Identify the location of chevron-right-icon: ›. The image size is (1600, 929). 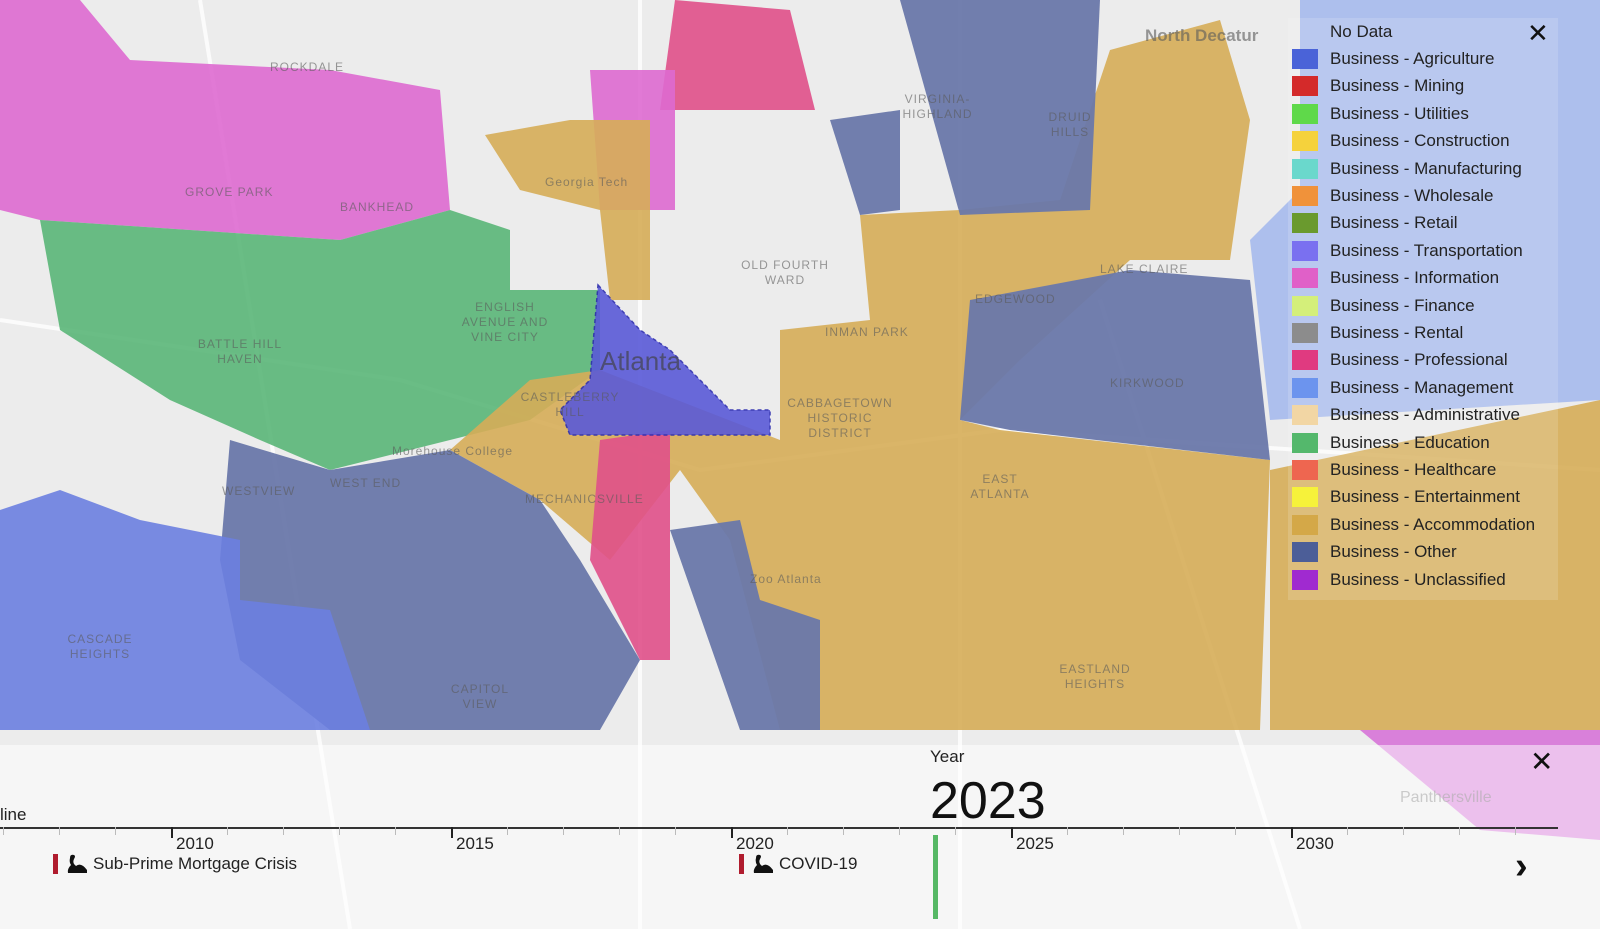
(1521, 866).